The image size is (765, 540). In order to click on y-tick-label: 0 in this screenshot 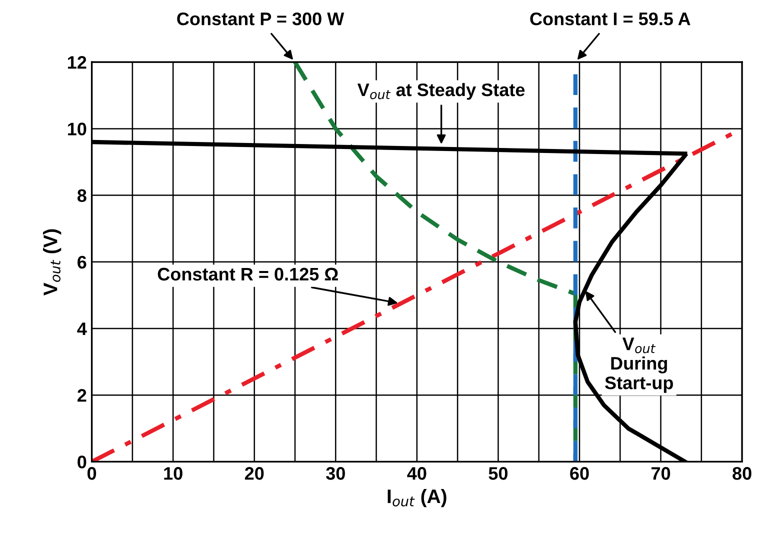, I will do `click(82, 462)`.